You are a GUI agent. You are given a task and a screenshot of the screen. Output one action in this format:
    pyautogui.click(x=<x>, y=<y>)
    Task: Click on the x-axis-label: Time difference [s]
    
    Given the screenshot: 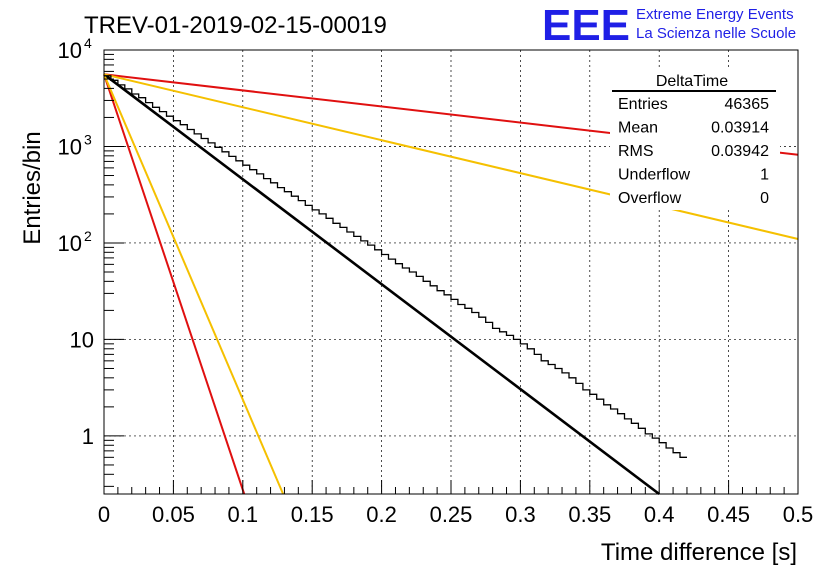 What is the action you would take?
    pyautogui.click(x=699, y=552)
    